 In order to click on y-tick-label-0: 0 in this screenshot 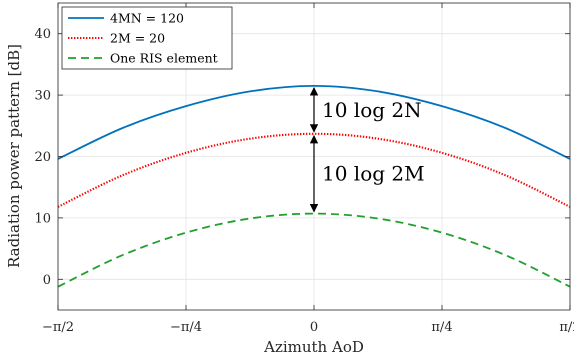, I will do `click(47, 280)`.